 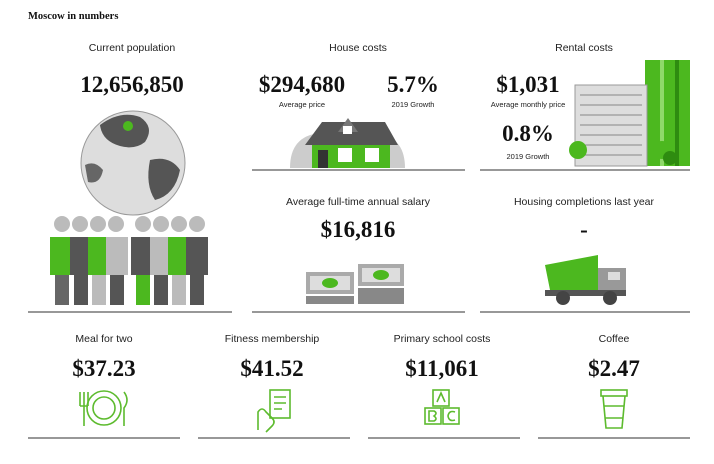 I want to click on cost-value: $11,061, so click(x=441, y=368).